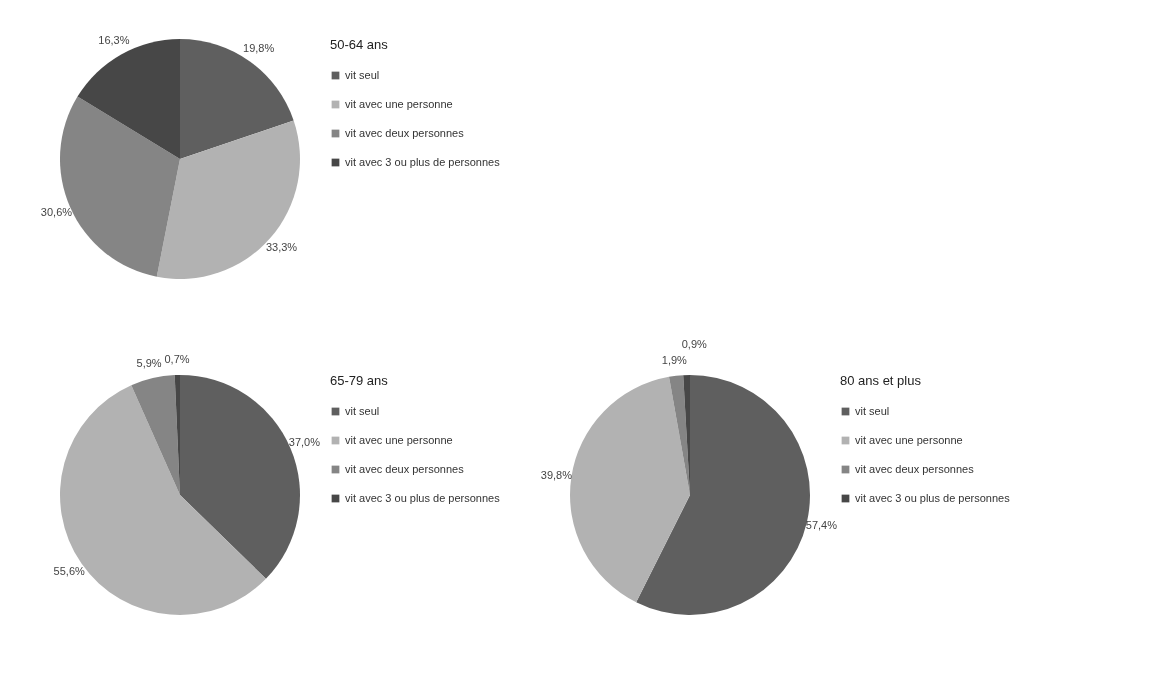 This screenshot has height=693, width=1154. Describe the element at coordinates (56, 212) in the screenshot. I see `data-label: 30,6%` at that location.